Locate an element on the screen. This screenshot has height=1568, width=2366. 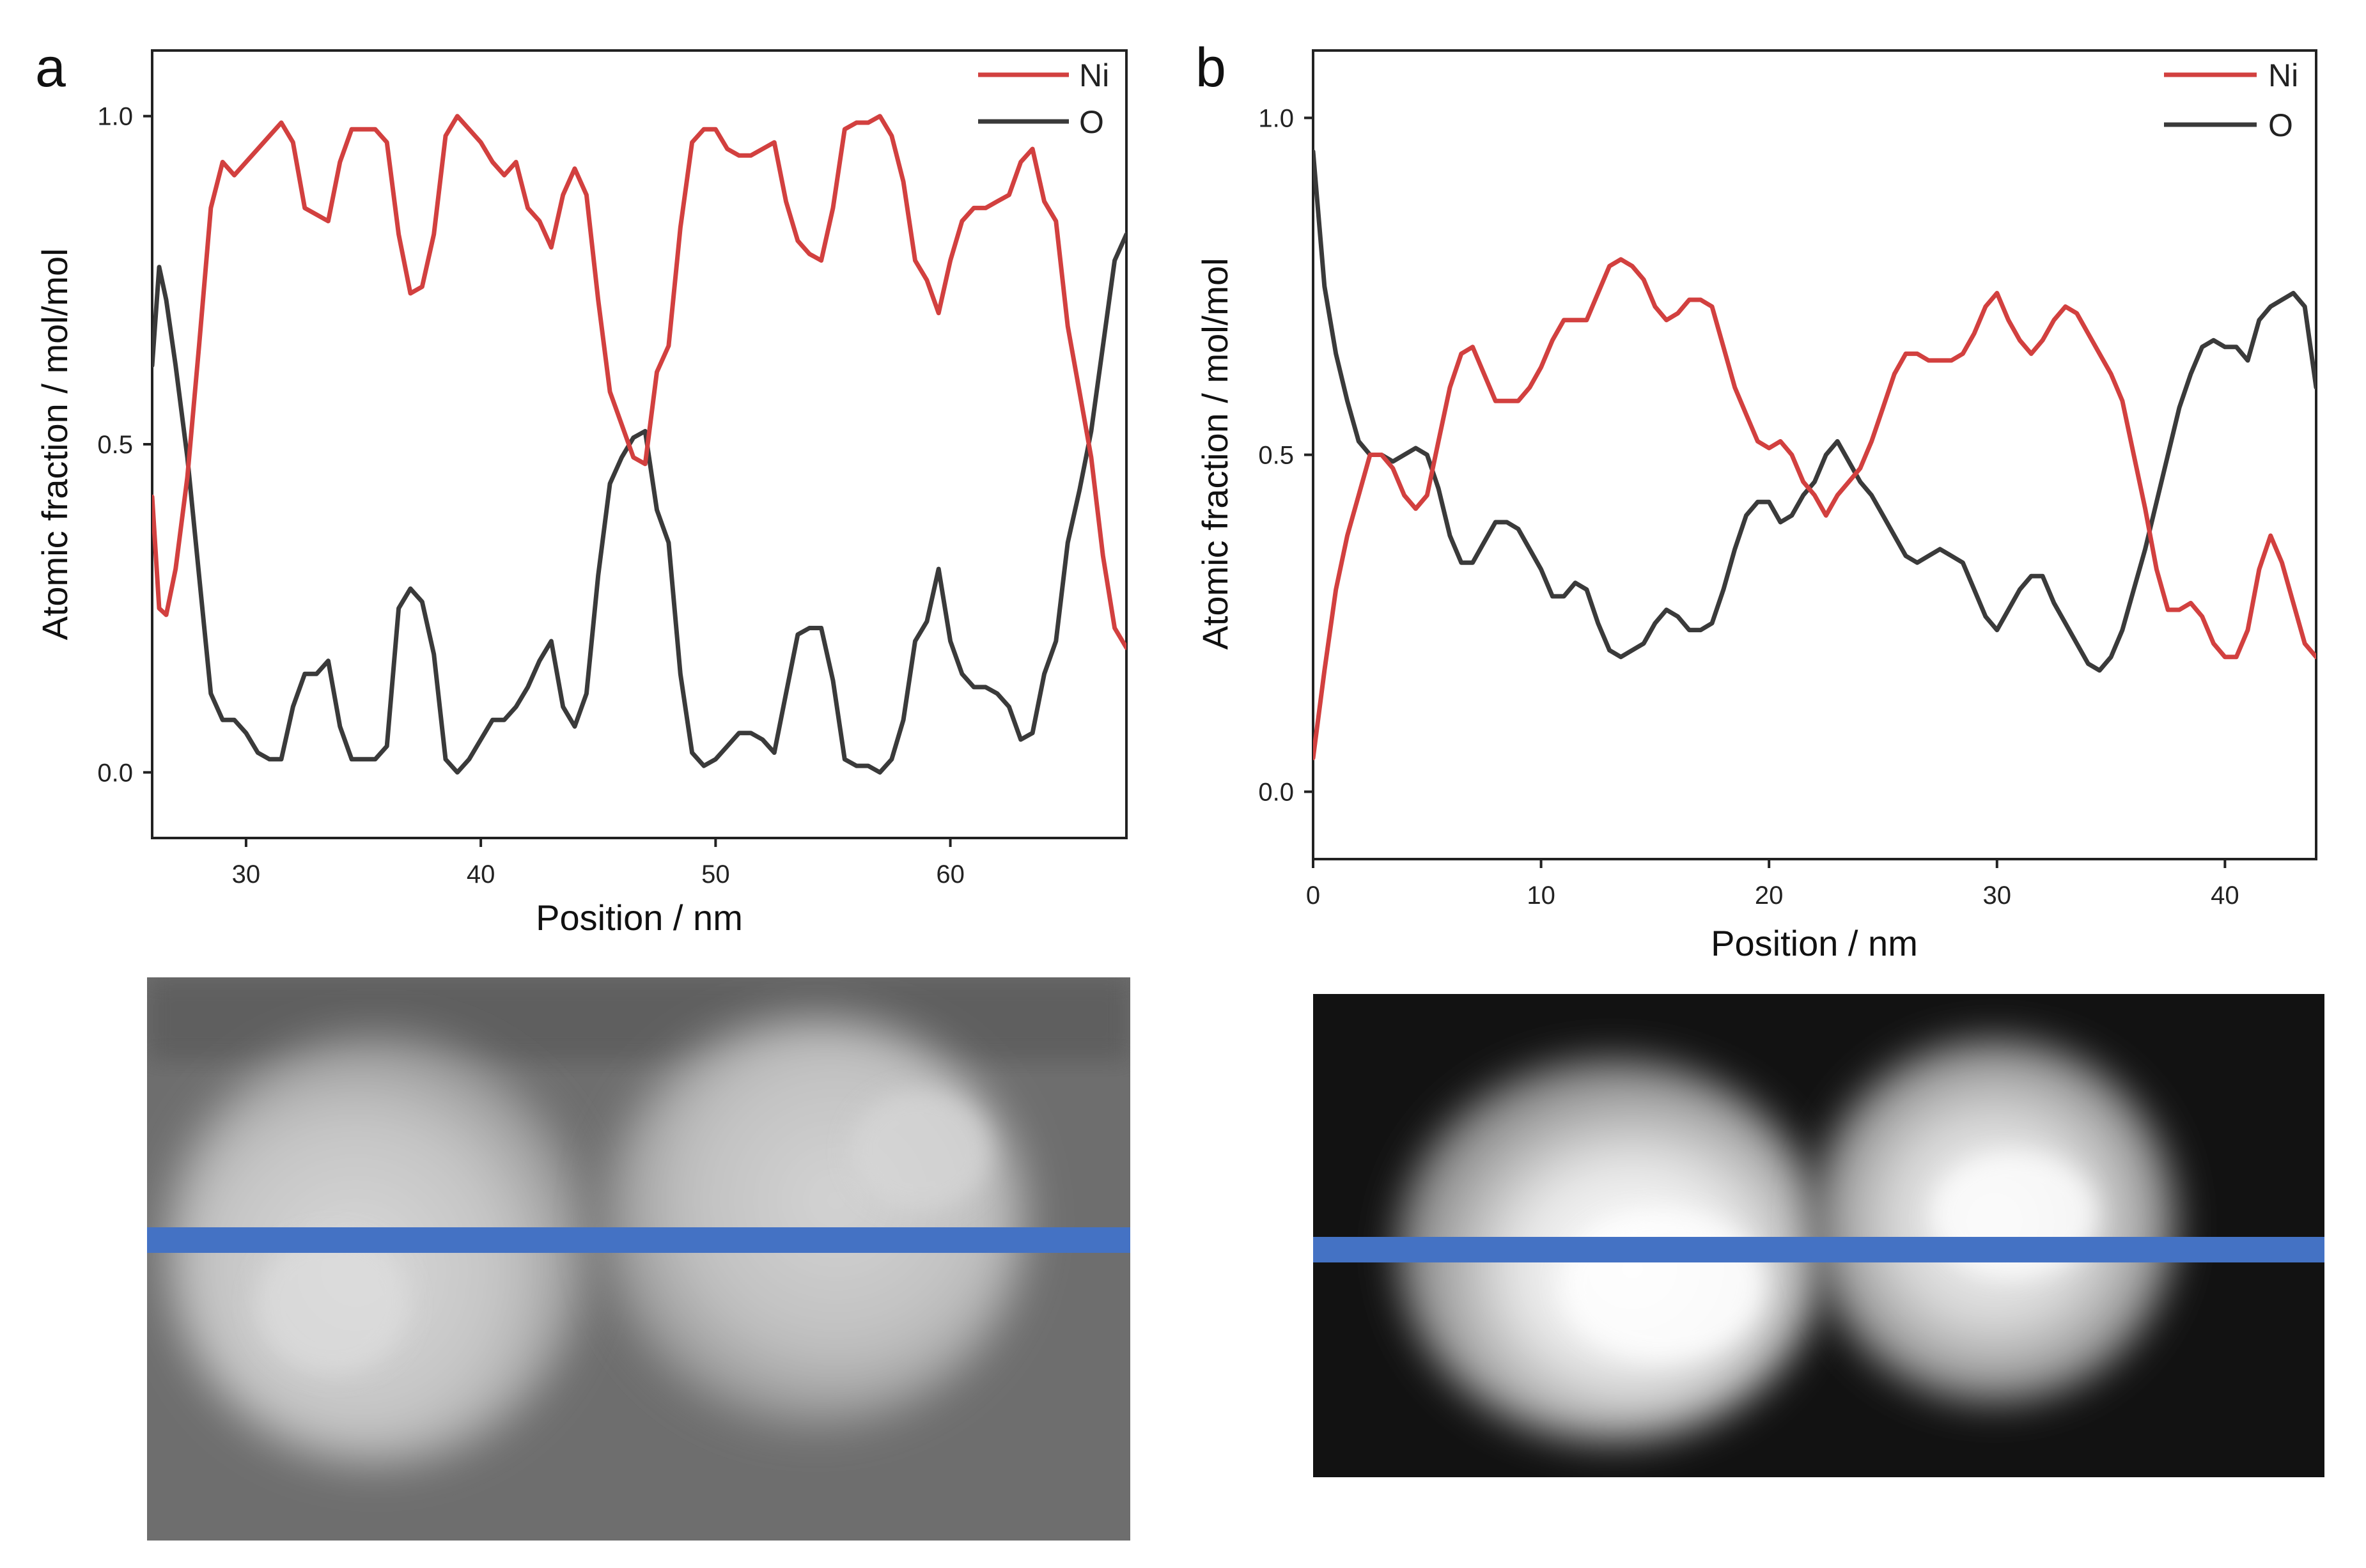
panel-a-o-series-line is located at coordinates (639, 504).